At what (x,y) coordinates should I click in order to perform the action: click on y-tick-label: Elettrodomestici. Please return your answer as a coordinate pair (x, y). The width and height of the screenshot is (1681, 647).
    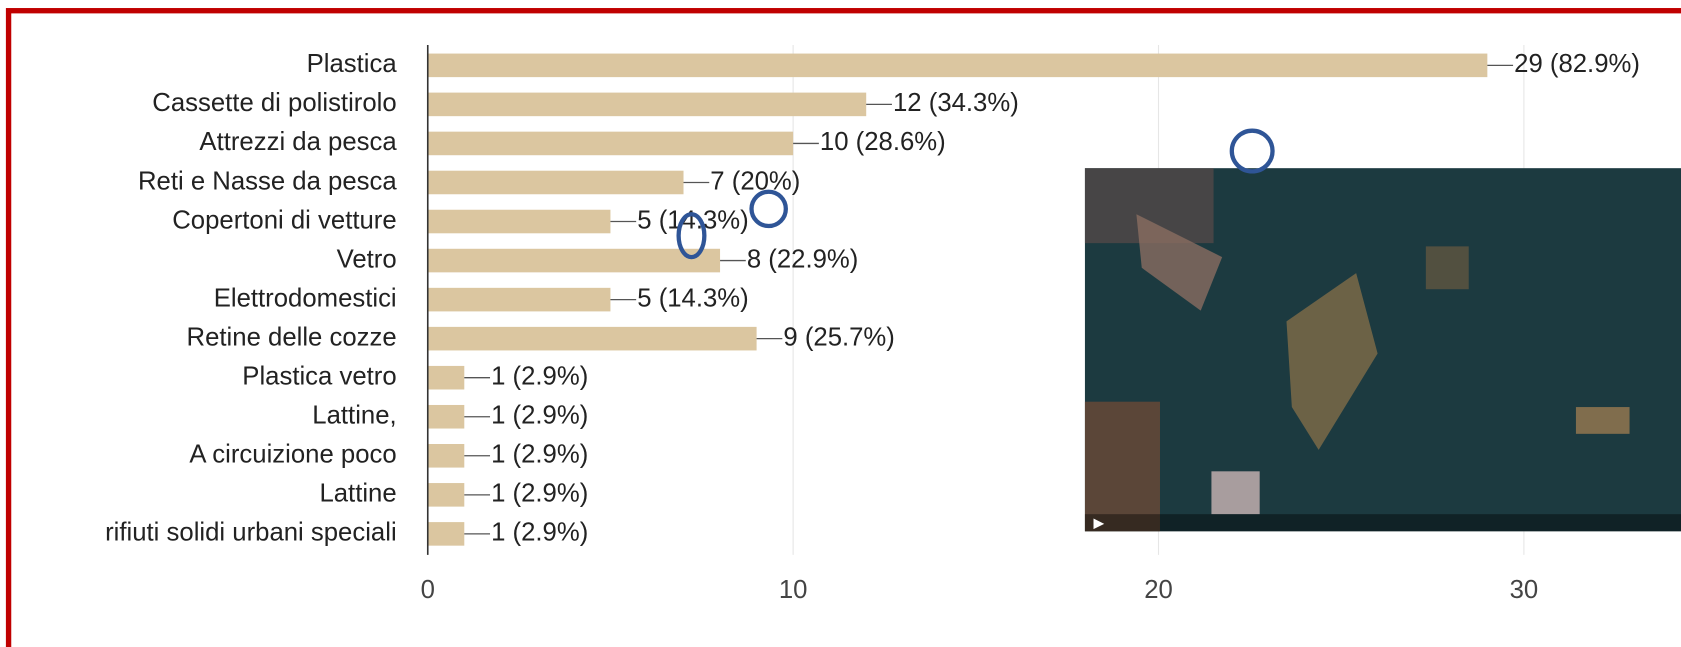
    Looking at the image, I should click on (305, 298).